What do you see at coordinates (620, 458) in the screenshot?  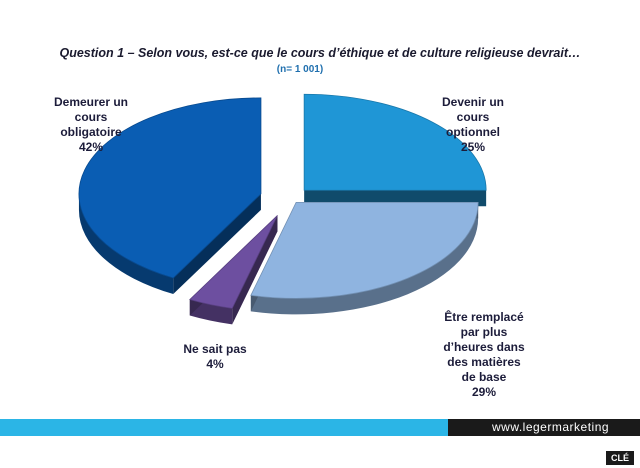 I see `source-badge: CLÉ` at bounding box center [620, 458].